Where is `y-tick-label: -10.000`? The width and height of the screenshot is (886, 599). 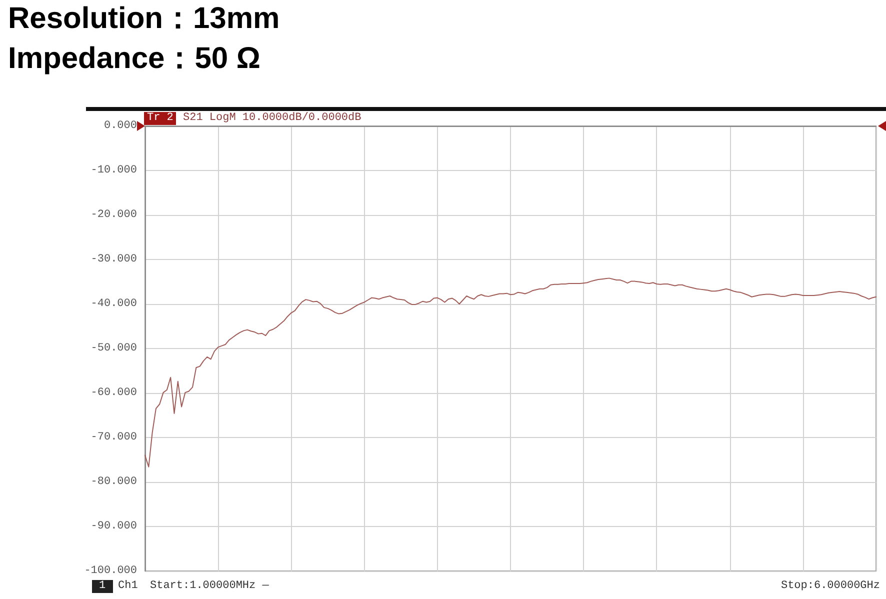 y-tick-label: -10.000 is located at coordinates (113, 170).